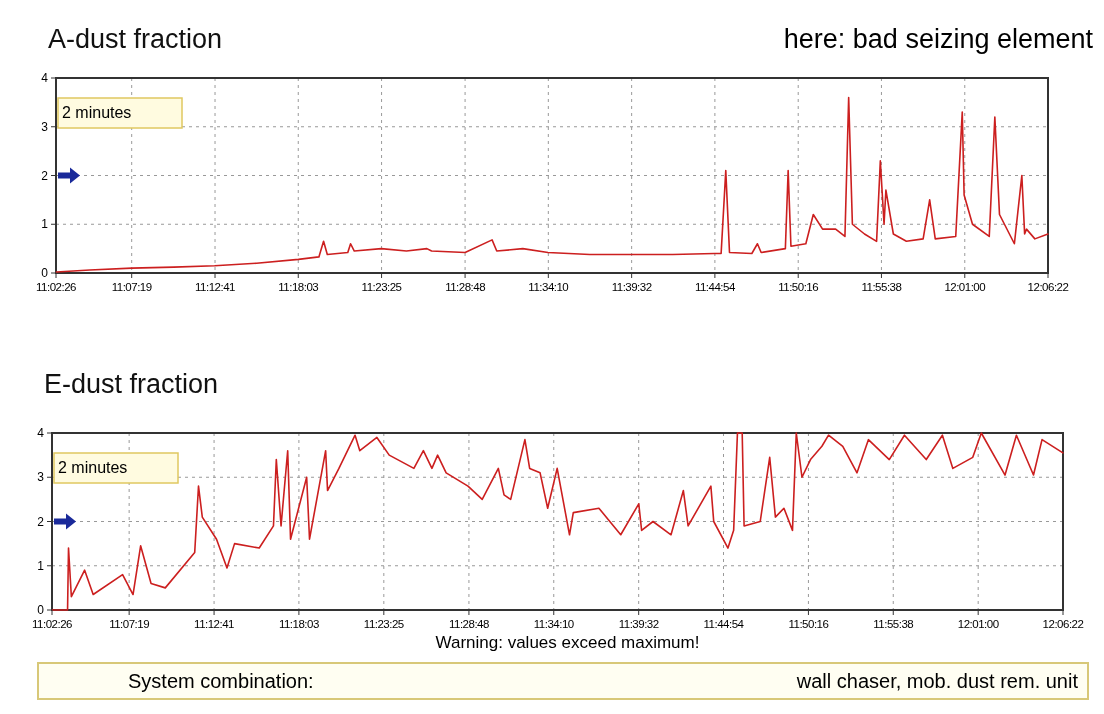  What do you see at coordinates (131, 384) in the screenshot?
I see `chart-title: E-dust fraction` at bounding box center [131, 384].